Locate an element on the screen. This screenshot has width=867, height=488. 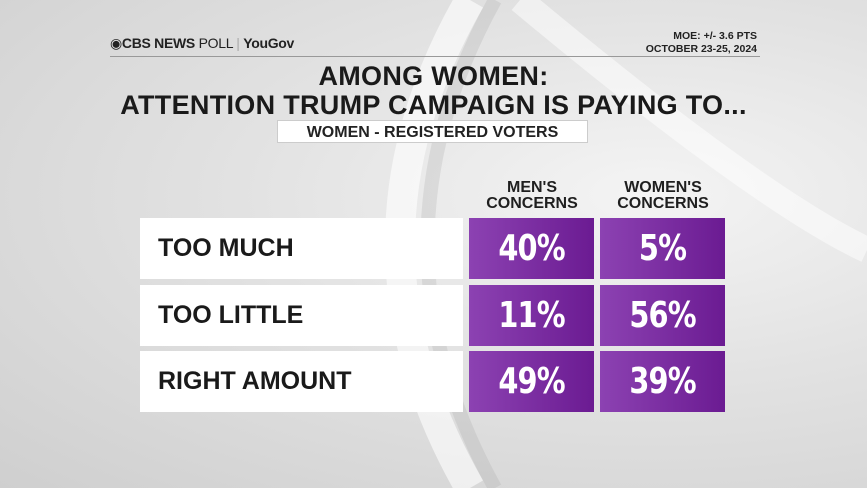
value-text: 5% is located at coordinates (662, 248).